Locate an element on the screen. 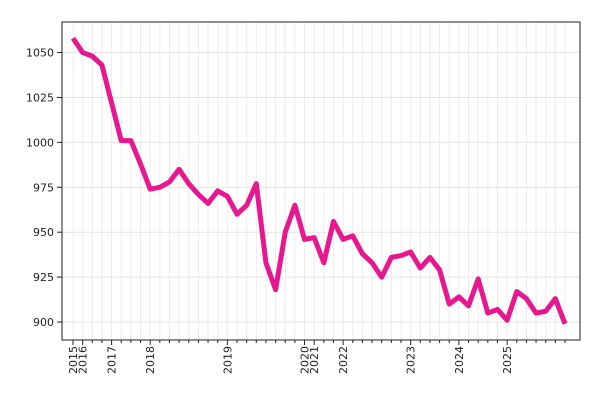 This screenshot has height=400, width=600. x-tick-label: 2025 is located at coordinates (507, 360).